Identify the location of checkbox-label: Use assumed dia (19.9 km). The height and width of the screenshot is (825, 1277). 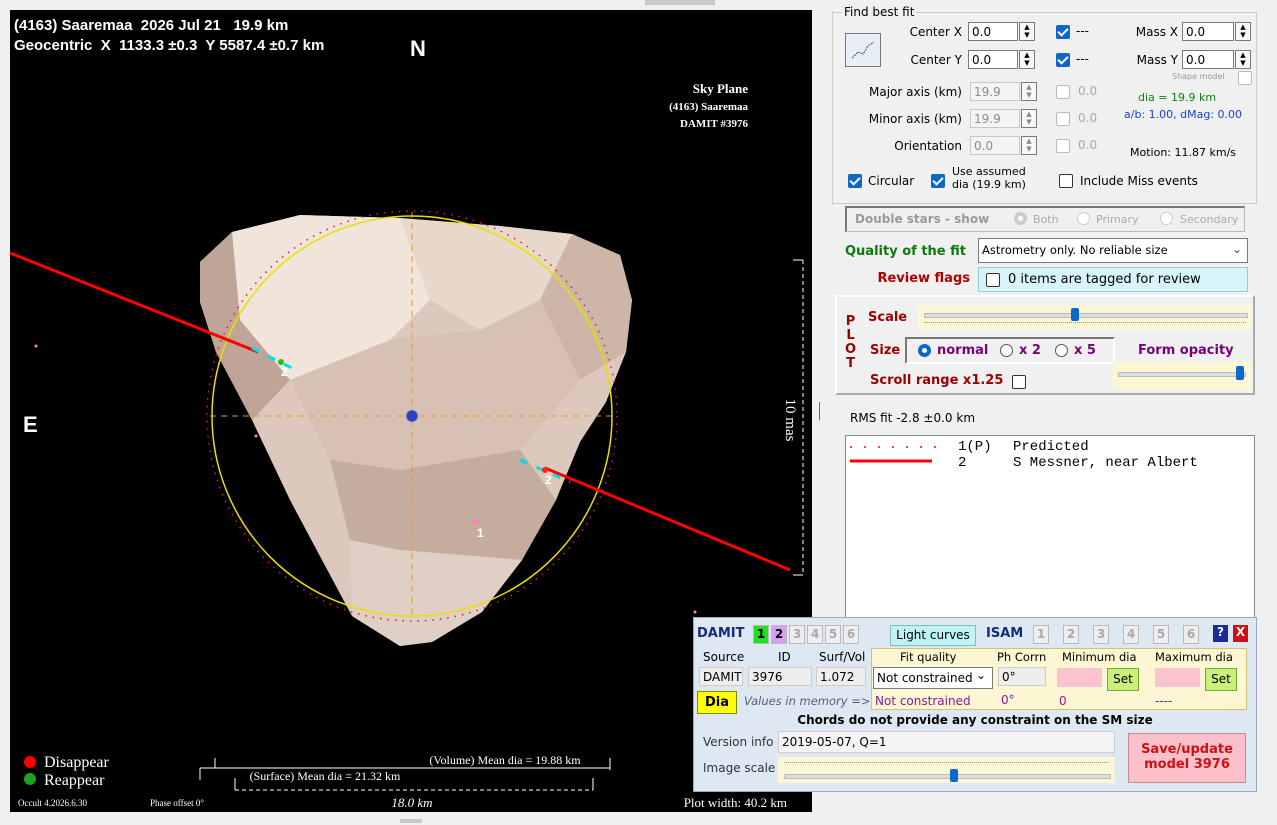
(989, 178).